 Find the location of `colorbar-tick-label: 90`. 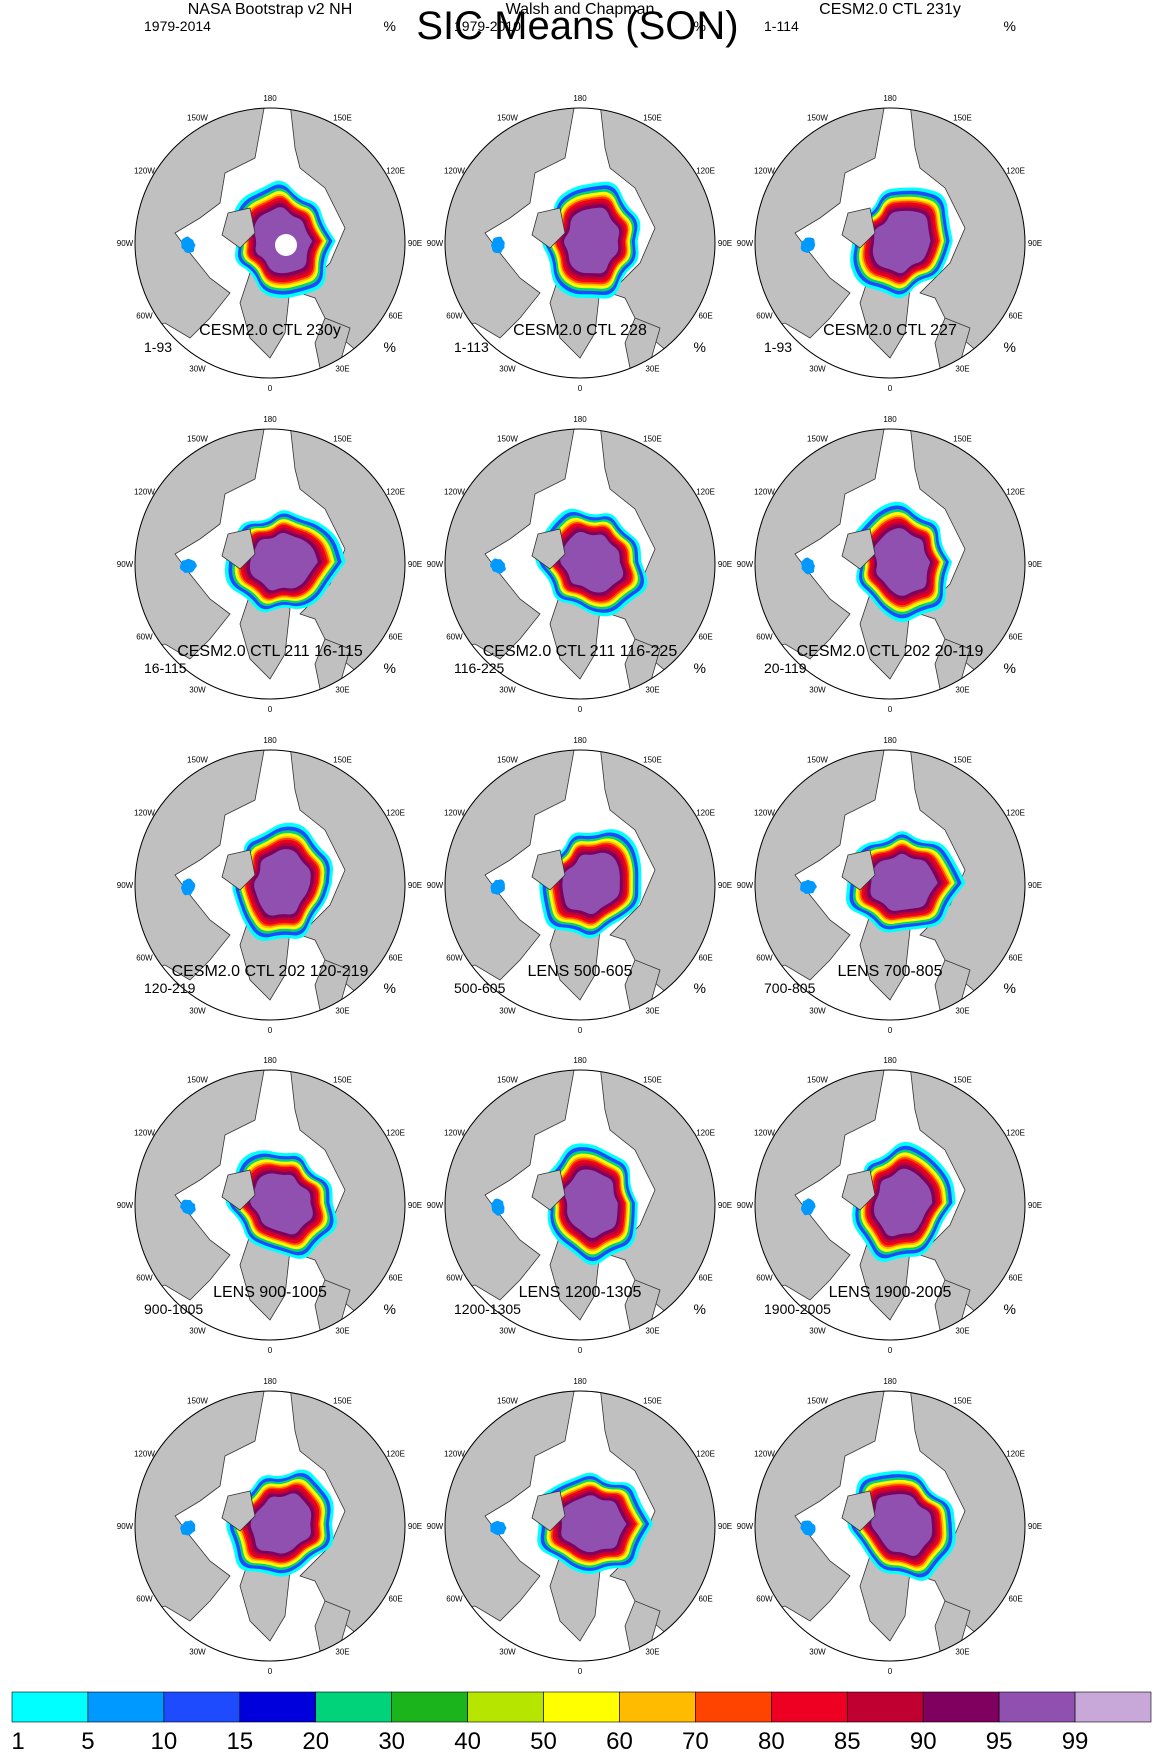

colorbar-tick-label: 90 is located at coordinates (923, 1741).